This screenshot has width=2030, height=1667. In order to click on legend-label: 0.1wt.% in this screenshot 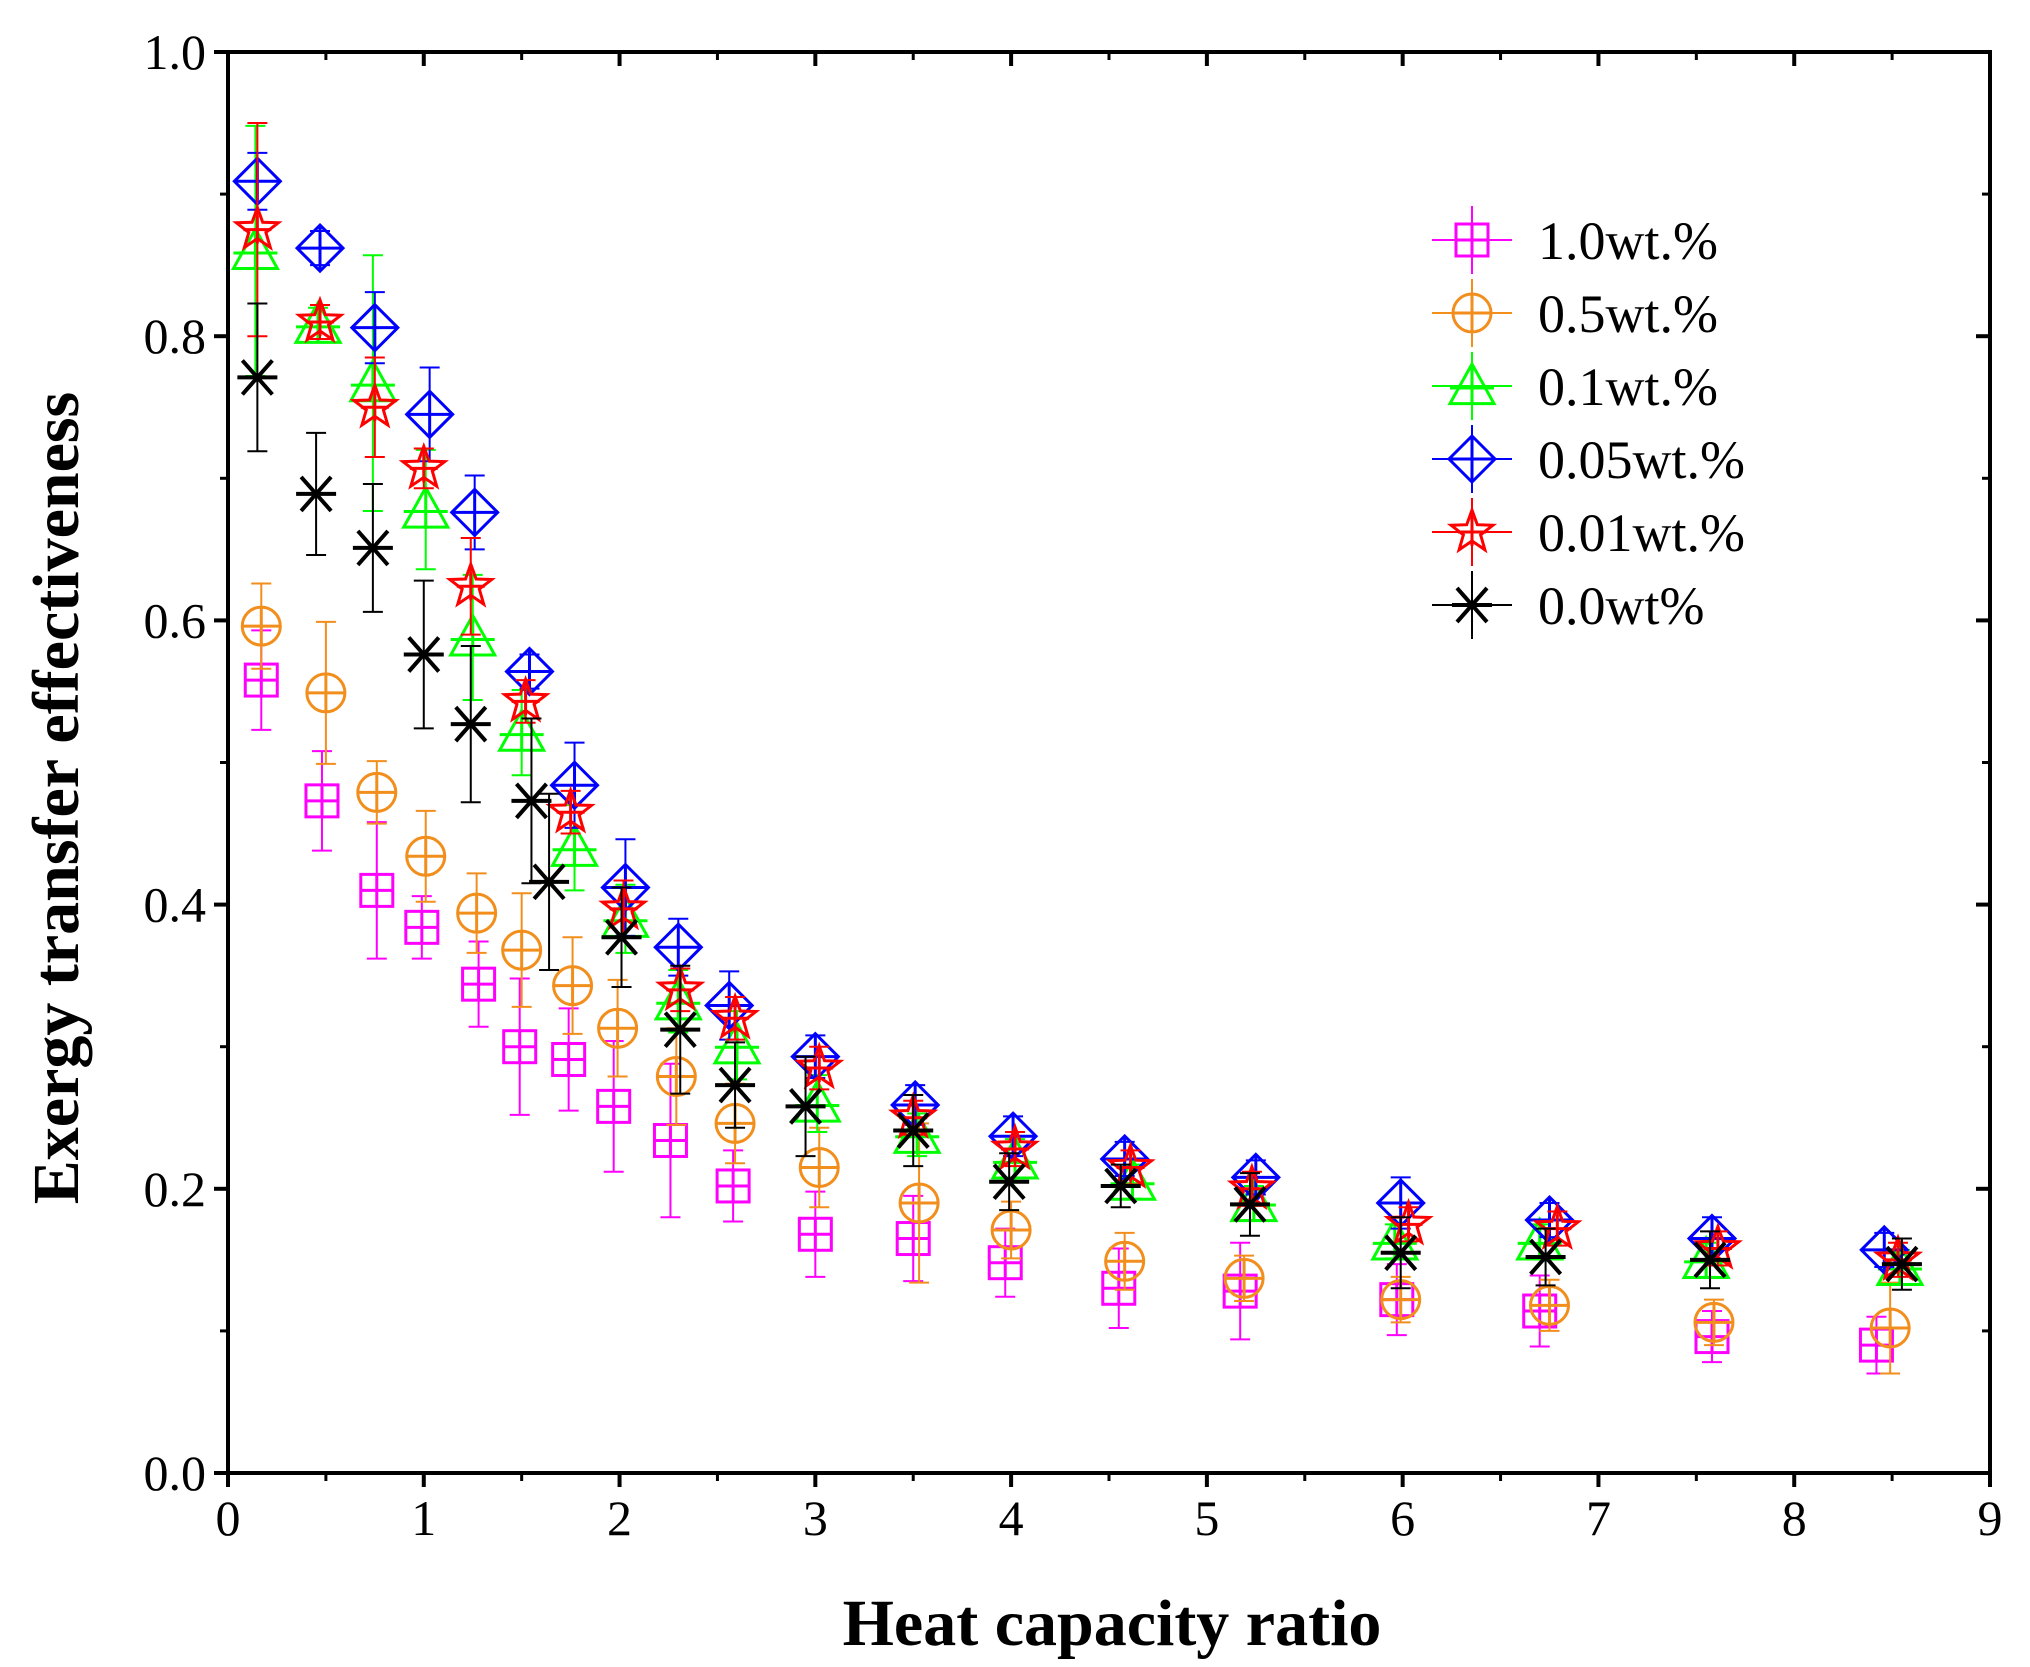, I will do `click(1628, 387)`.